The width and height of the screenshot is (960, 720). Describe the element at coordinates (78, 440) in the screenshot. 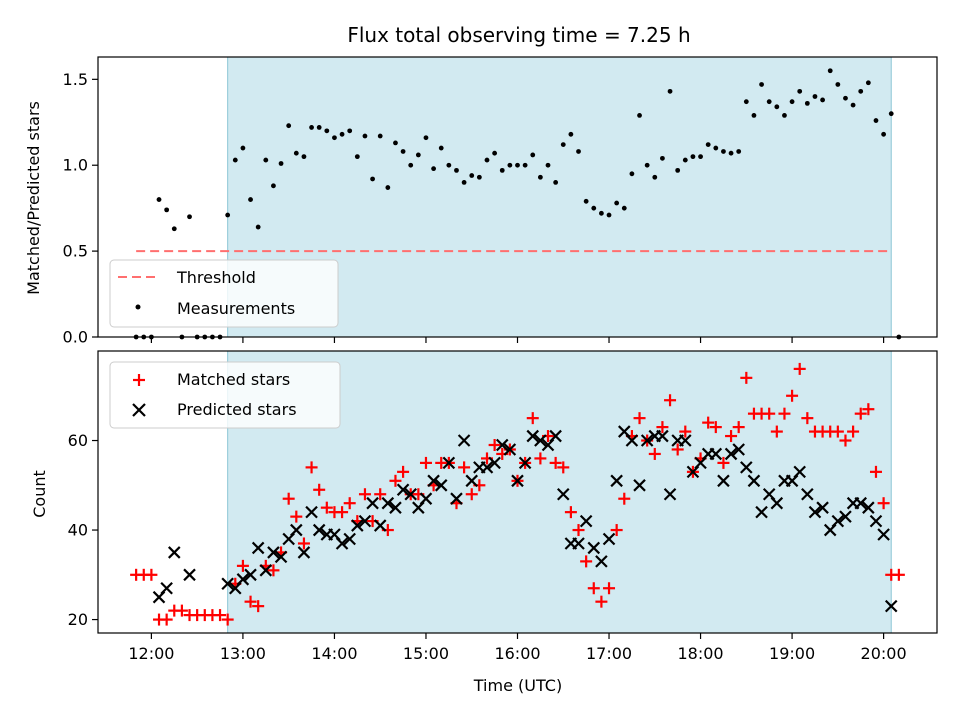

I see `y-tick-label: 60` at that location.